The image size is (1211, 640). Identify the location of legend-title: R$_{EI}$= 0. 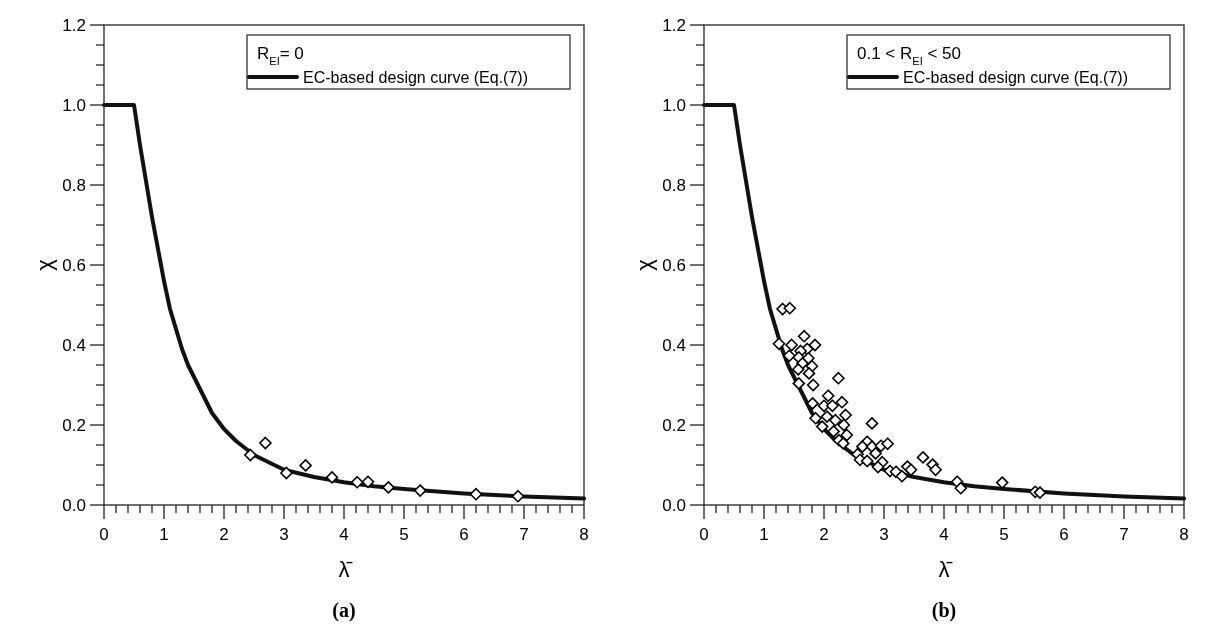
(280, 55).